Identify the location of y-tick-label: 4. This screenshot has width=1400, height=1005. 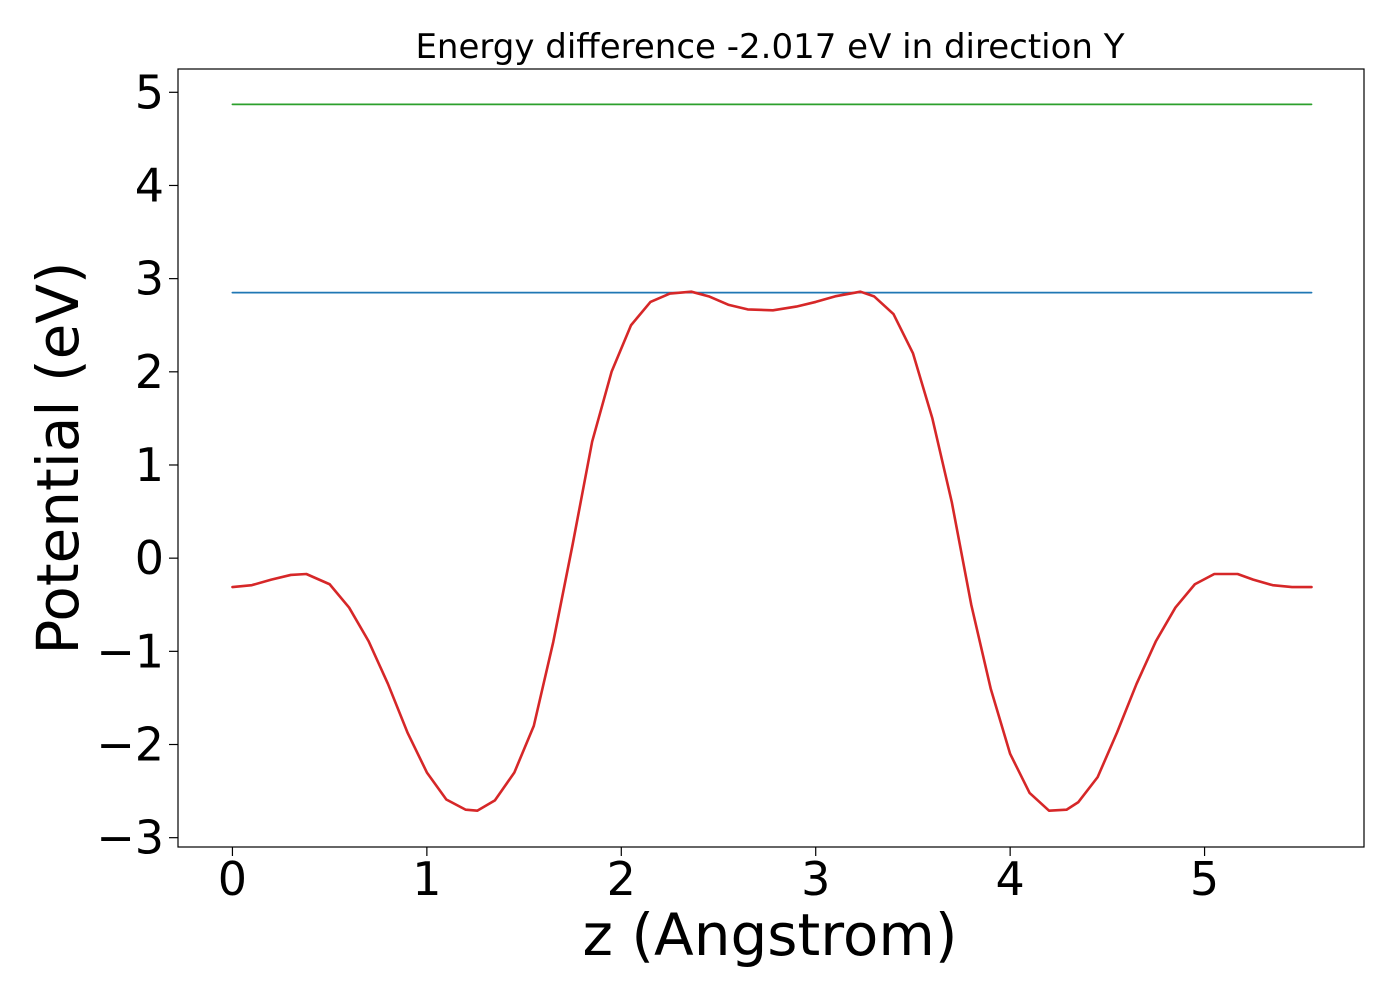
(149, 185).